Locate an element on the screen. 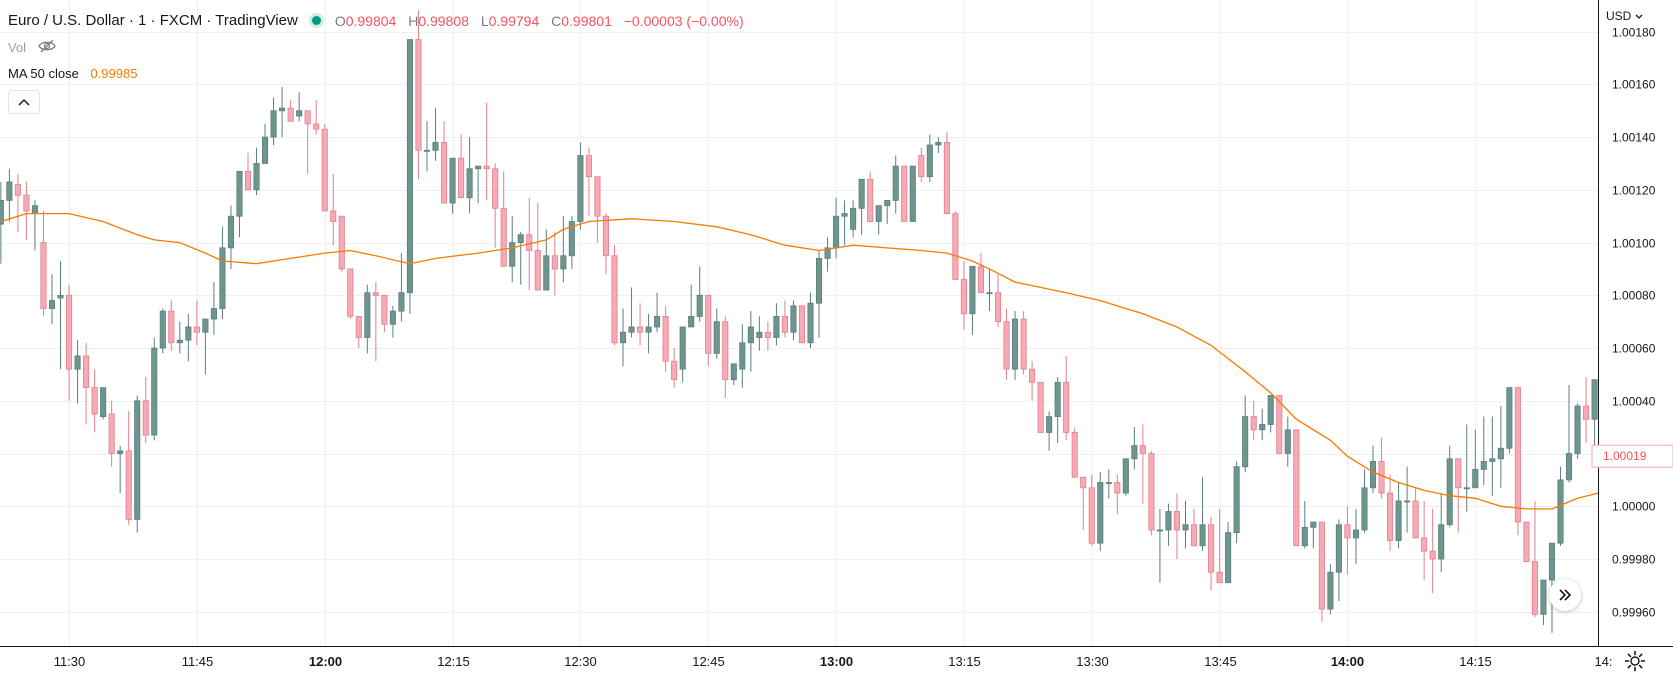  scroll-to-realtime-button is located at coordinates (1565, 595).